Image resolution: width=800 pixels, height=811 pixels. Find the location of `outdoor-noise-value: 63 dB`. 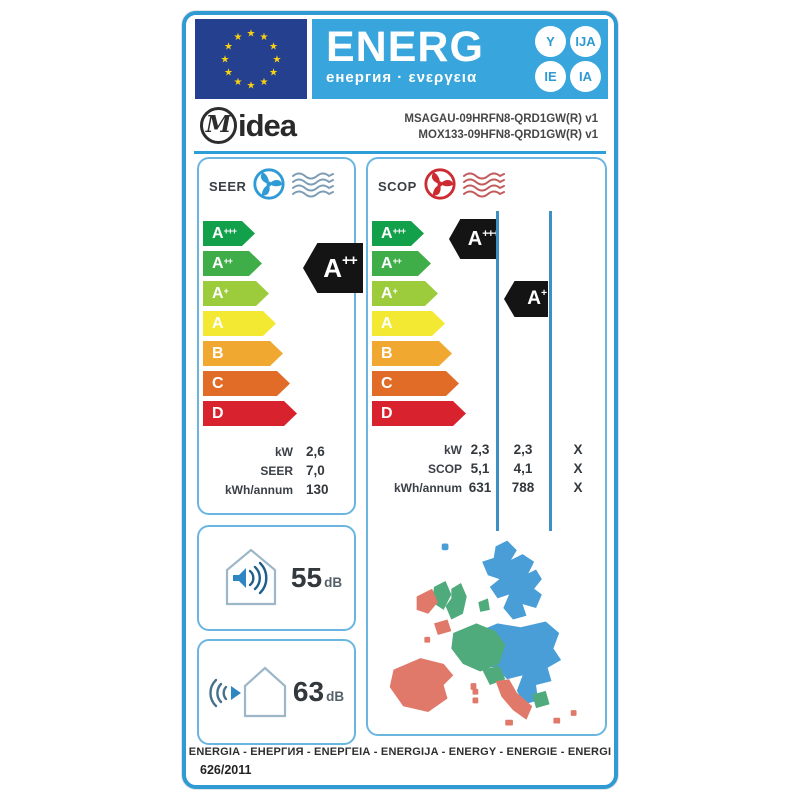

outdoor-noise-value: 63 dB is located at coordinates (318, 691).